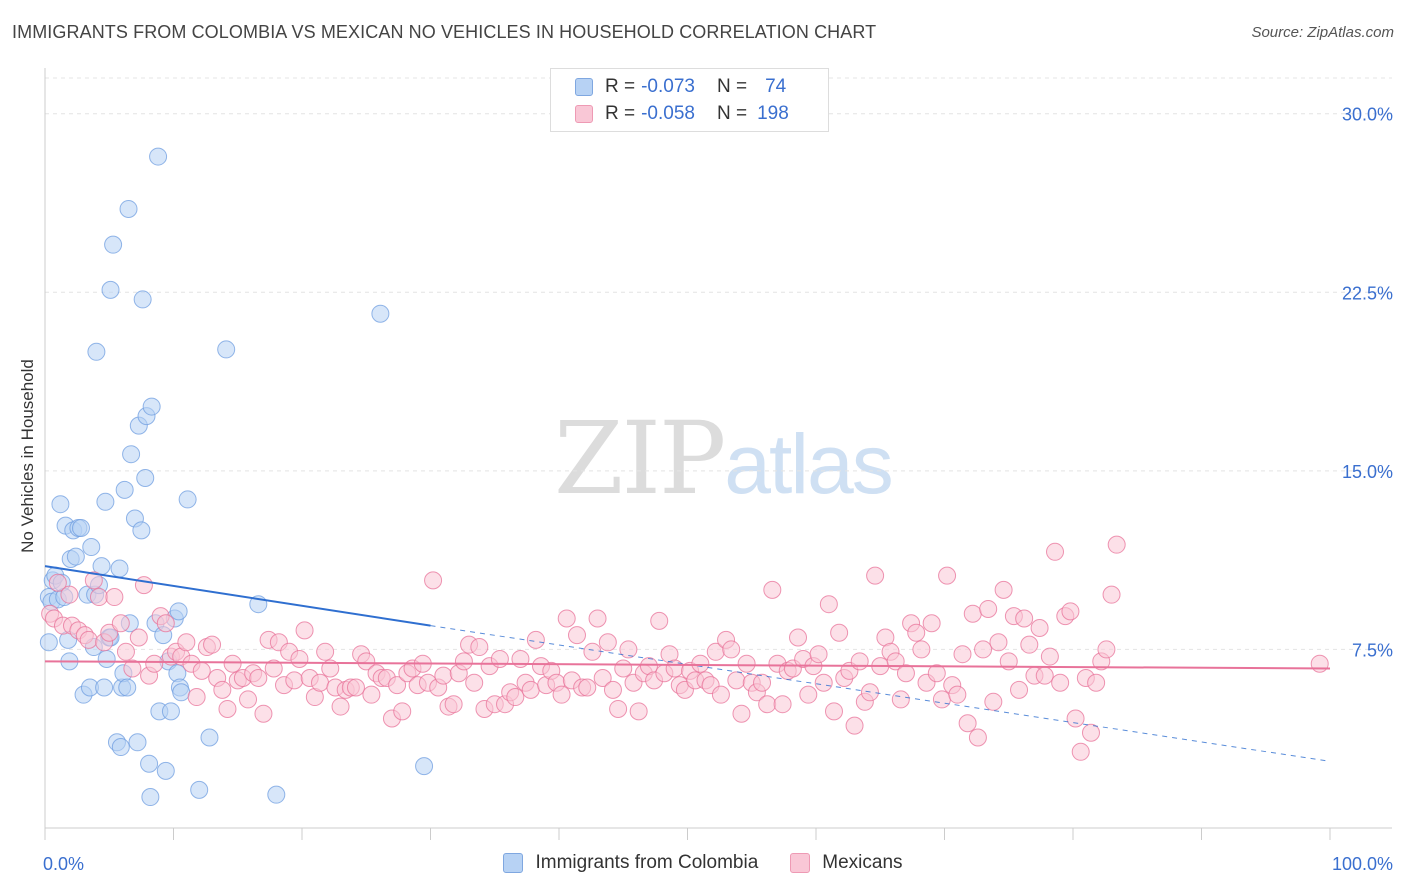 This screenshot has width=1406, height=892. Describe the element at coordinates (1362, 864) in the screenshot. I see `x-tick-label: 100.0%` at that location.